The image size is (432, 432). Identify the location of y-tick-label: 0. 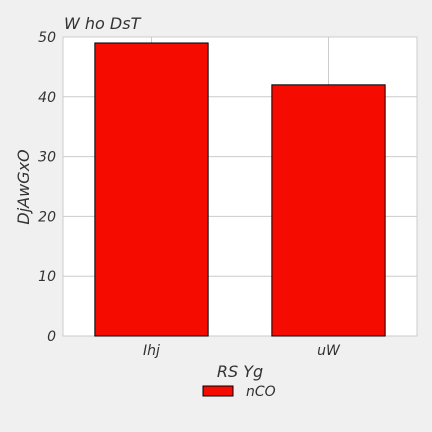
(51, 337).